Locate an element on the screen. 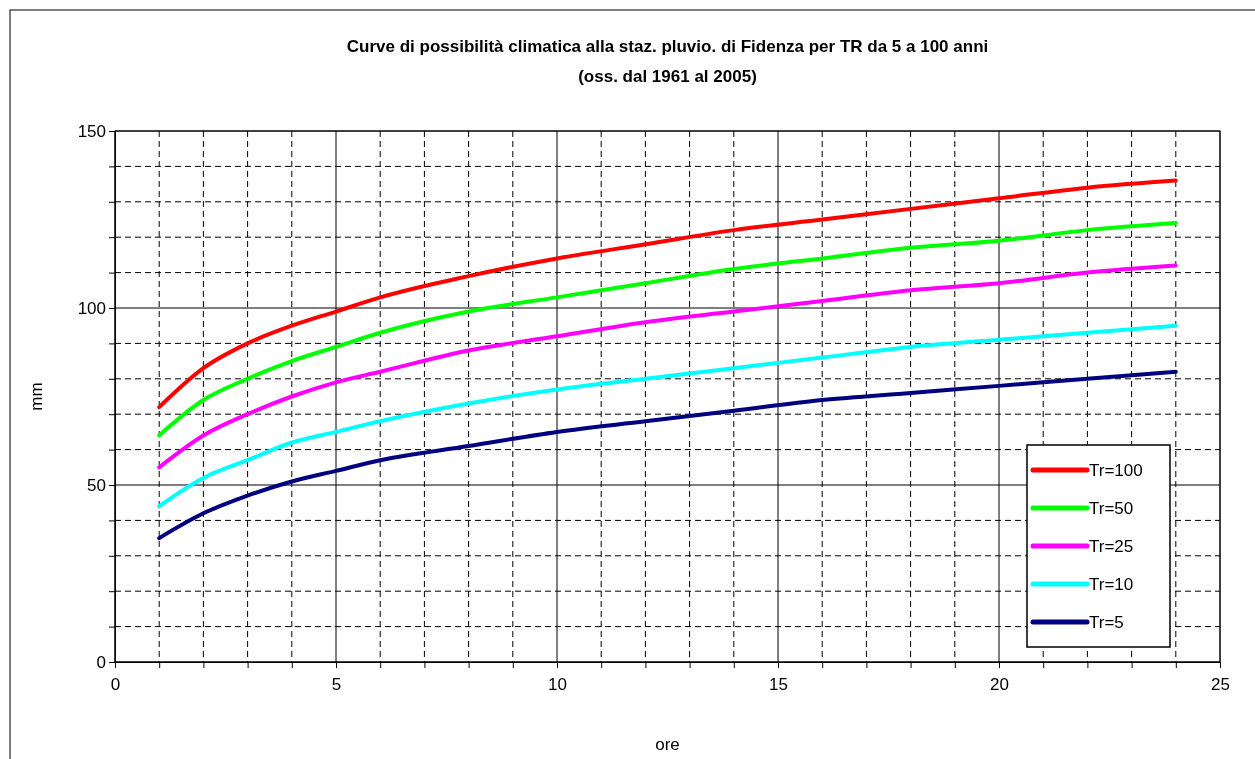  x-tick-label: 5 is located at coordinates (336, 684).